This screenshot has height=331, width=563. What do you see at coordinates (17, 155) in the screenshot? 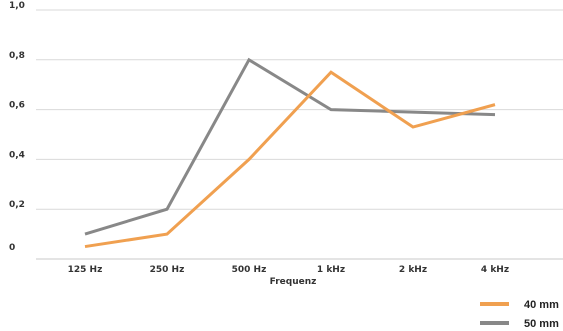
I see `y-tick-label: 0,4` at bounding box center [17, 155].